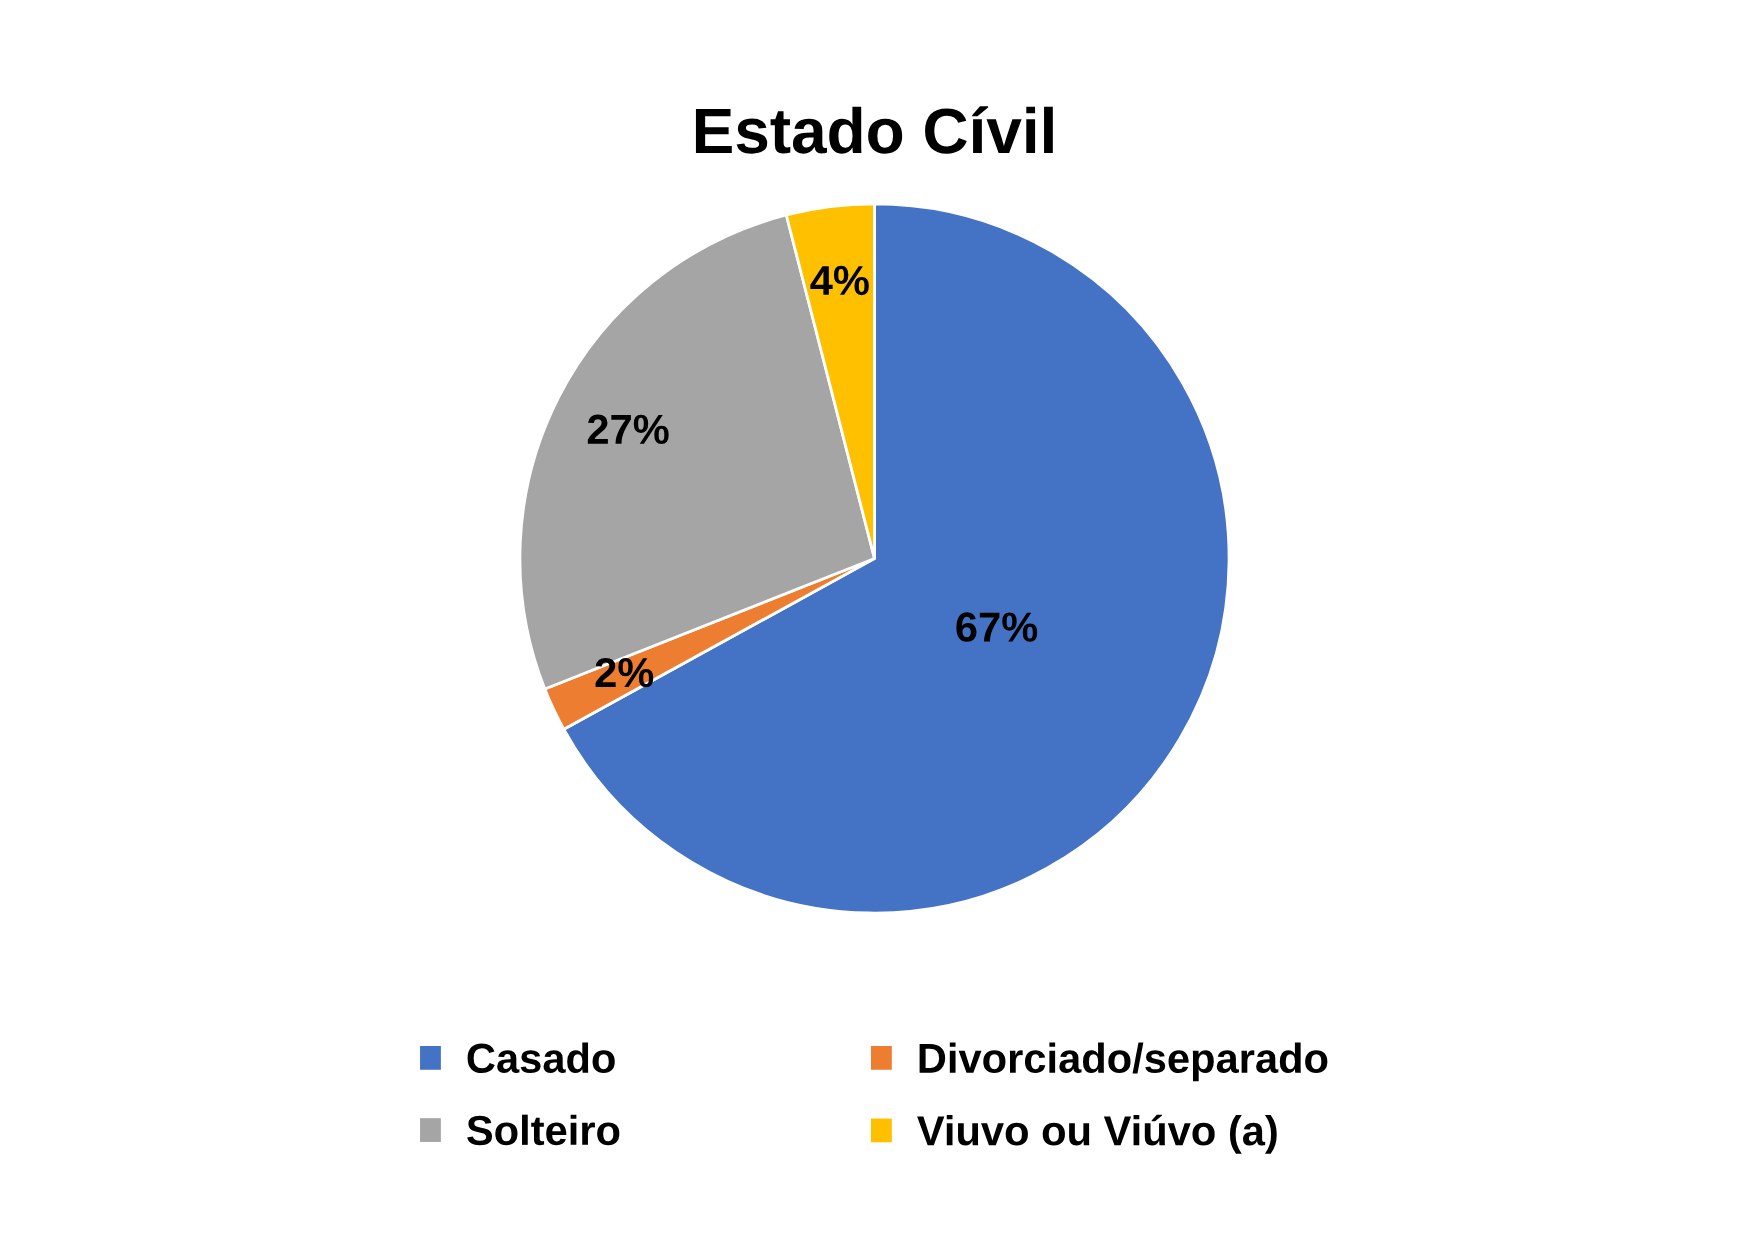 The width and height of the screenshot is (1749, 1241). What do you see at coordinates (543, 1130) in the screenshot?
I see `legend-label: Solteiro` at bounding box center [543, 1130].